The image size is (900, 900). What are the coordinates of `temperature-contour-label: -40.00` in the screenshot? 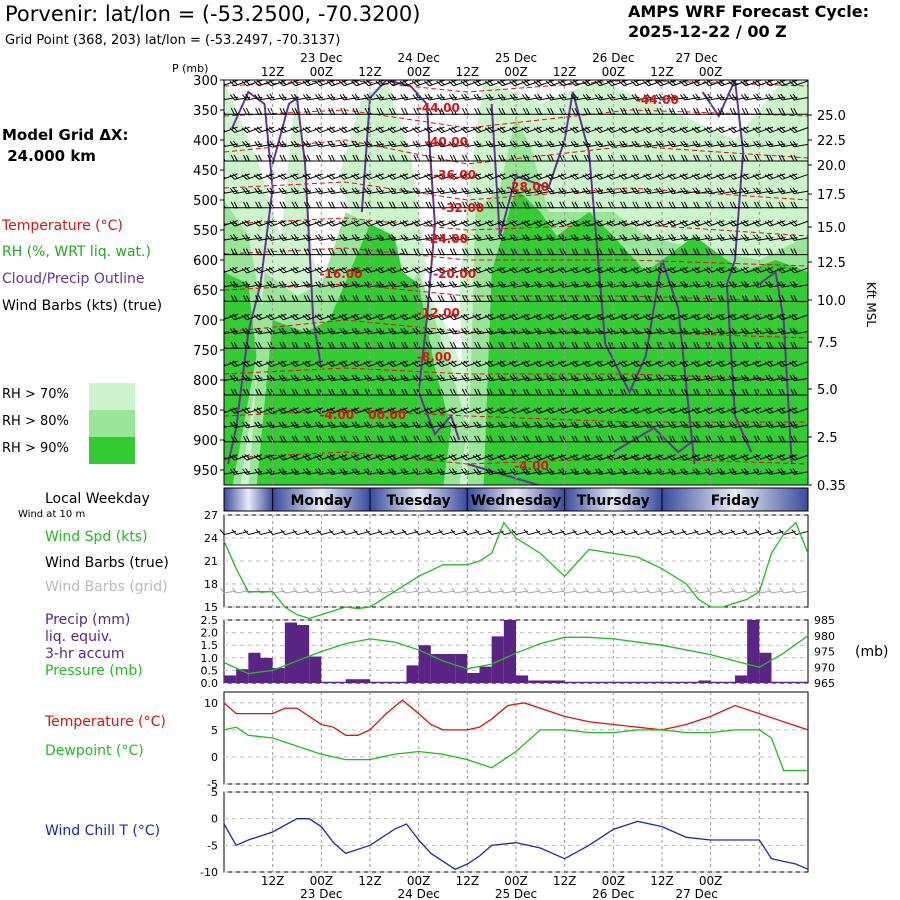 It's located at (446, 142).